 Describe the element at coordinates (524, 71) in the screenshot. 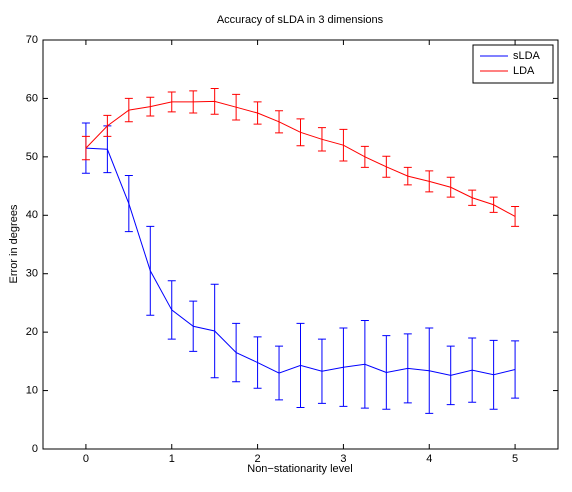

I see `legend-label: LDA` at that location.